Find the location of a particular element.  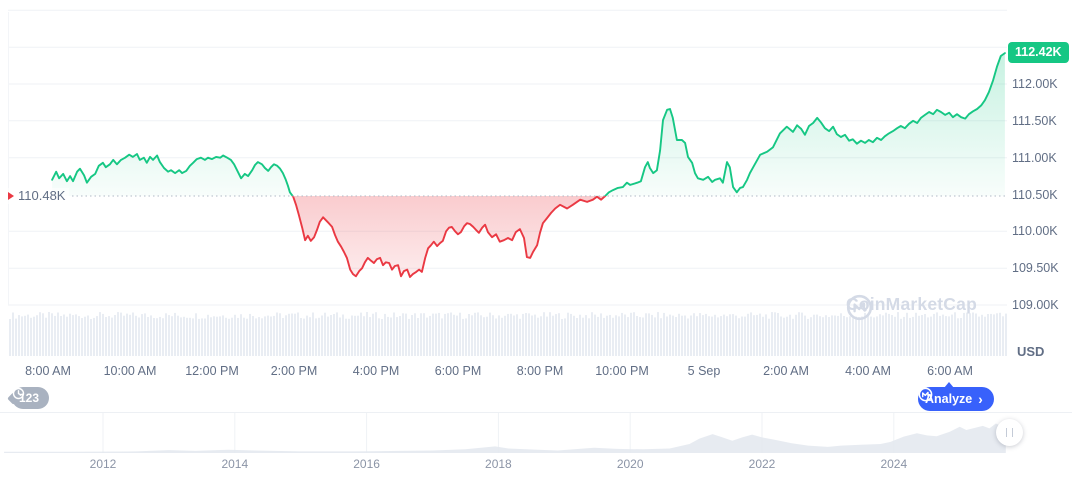

timeline-year-label: 2022 is located at coordinates (762, 464).